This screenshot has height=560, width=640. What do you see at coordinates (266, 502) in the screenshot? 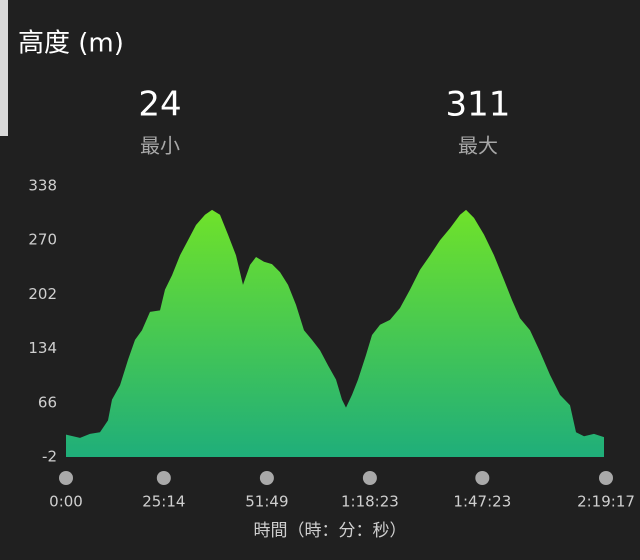
I see `x-tick-label: 51:49` at bounding box center [266, 502].